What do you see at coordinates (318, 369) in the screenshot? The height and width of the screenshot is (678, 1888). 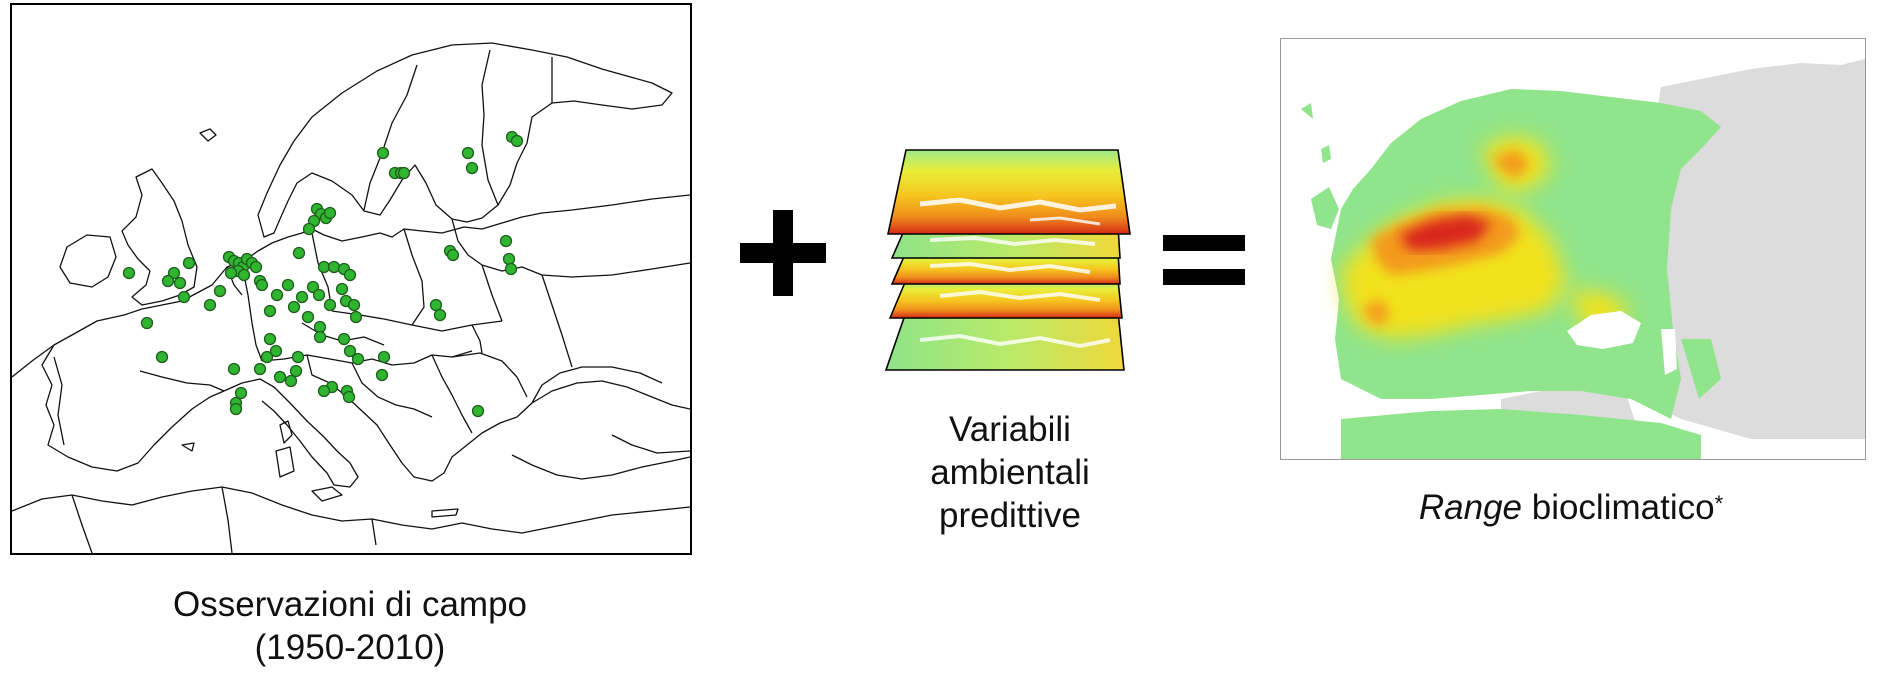 I see `border-italy-north` at bounding box center [318, 369].